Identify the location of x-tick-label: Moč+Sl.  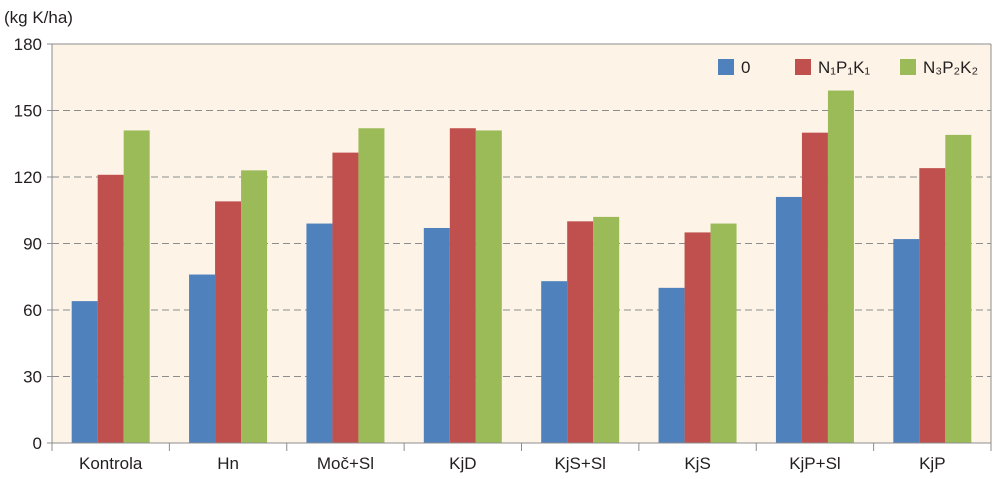
(345, 463).